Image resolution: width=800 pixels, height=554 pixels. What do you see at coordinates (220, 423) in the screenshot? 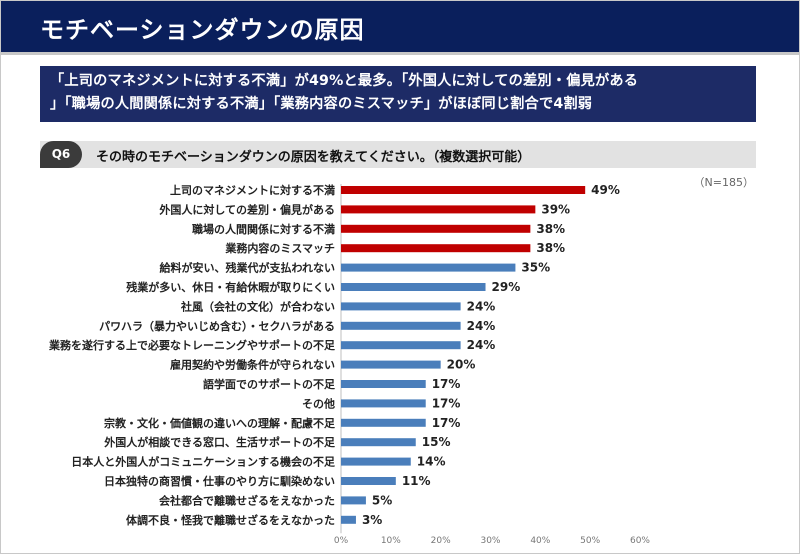
I see `category-label: 宗教・文化・価値観の違いへの理解・配慮不足` at bounding box center [220, 423].